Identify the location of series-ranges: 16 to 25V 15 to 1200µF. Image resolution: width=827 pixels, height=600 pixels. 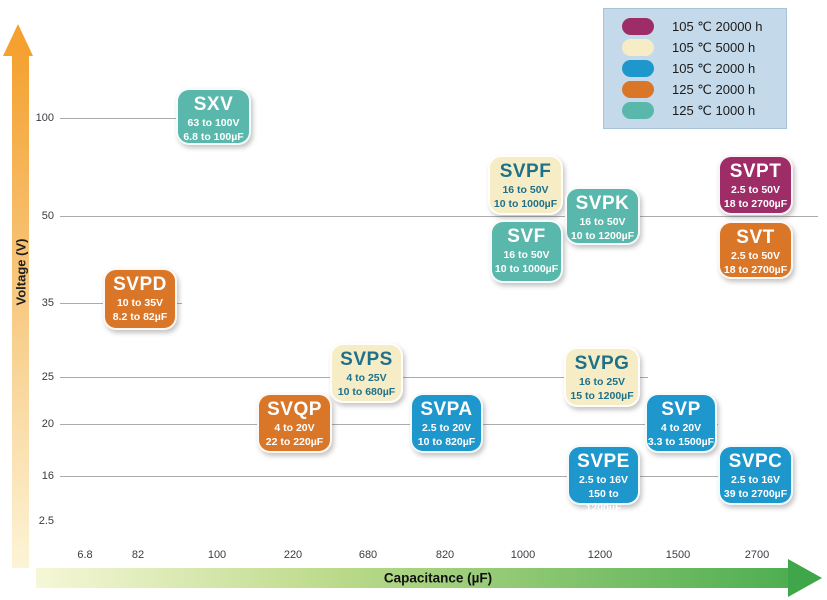
(602, 389).